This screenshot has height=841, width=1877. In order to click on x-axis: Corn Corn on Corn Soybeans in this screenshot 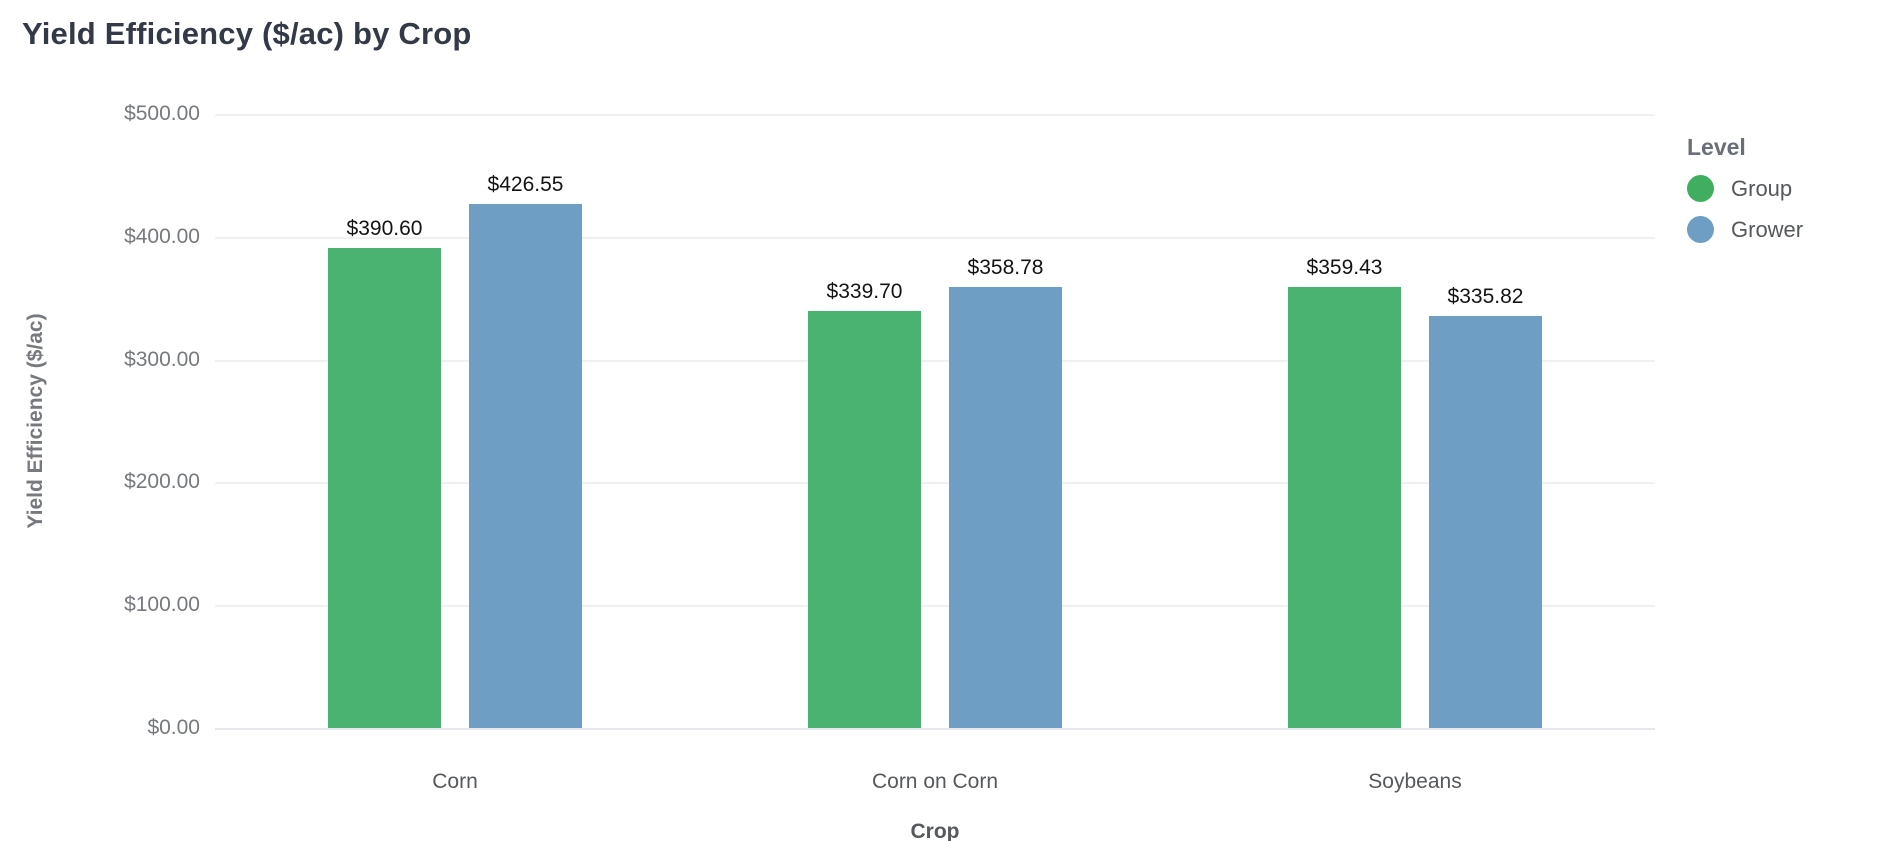, I will do `click(935, 782)`.